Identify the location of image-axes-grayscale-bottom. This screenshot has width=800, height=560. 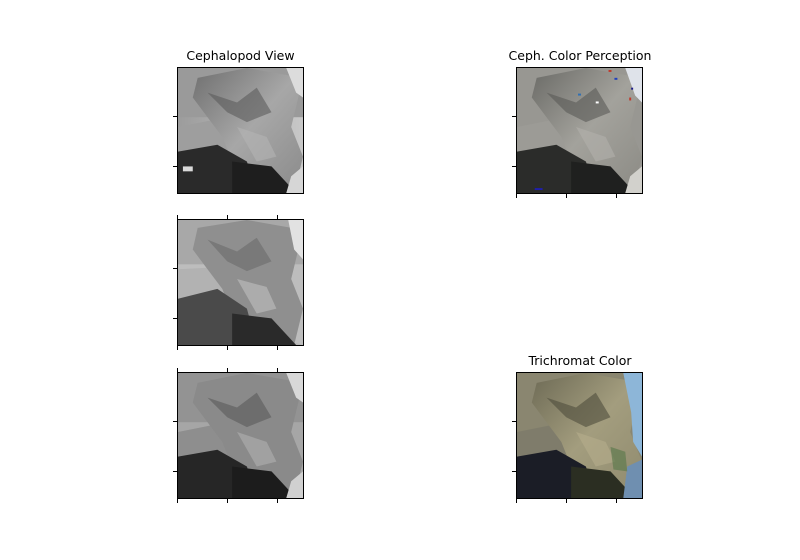
(240, 435).